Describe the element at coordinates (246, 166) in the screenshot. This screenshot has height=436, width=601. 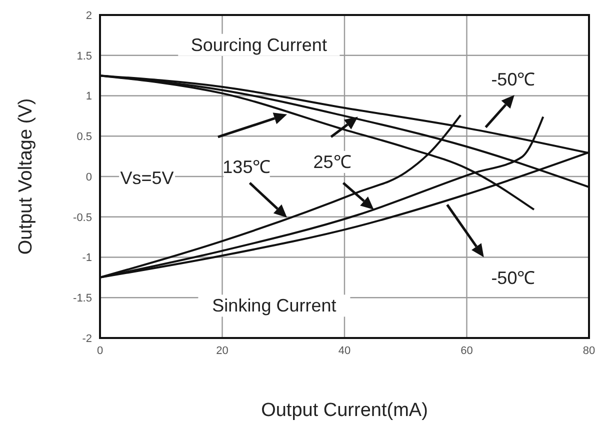
I see `annotation: 135℃` at that location.